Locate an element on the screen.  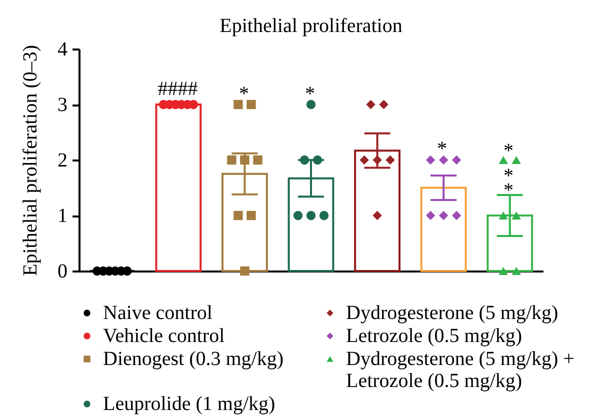
legend-label: Letrozole (0.5 mg/kg) is located at coordinates (434, 336).